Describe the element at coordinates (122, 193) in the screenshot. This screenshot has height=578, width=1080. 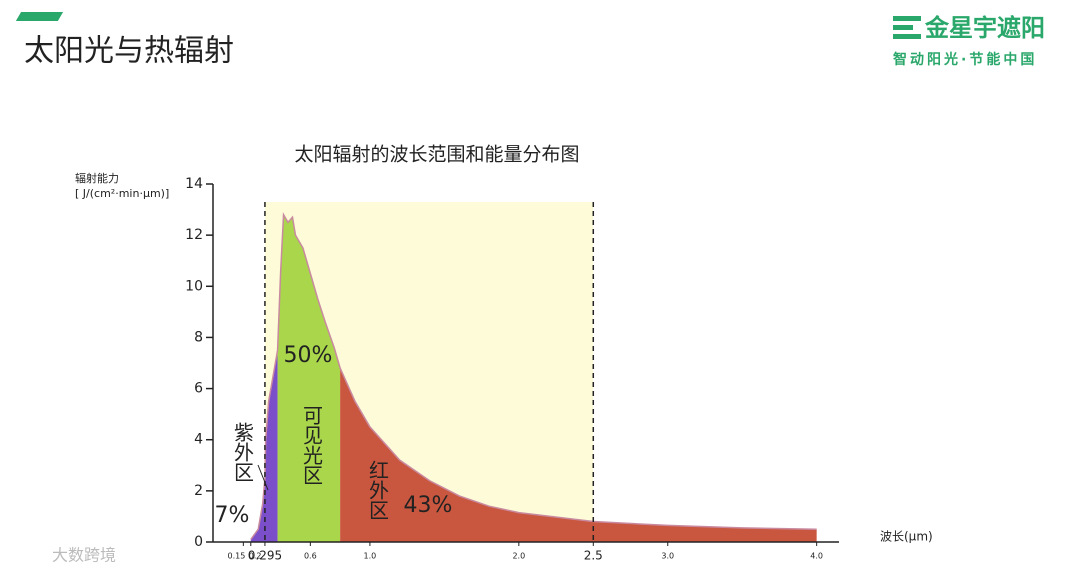
I see `y-axis-label: [ J/(cm²·min·μm)]` at that location.